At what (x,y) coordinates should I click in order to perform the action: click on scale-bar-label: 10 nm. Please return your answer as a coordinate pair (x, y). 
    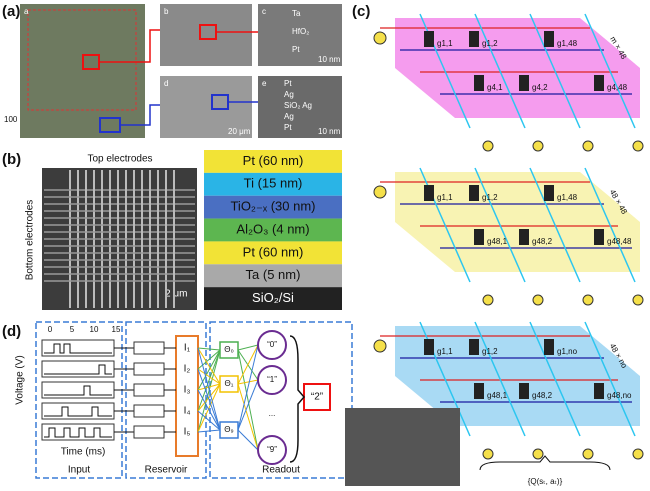
    Looking at the image, I should click on (329, 59).